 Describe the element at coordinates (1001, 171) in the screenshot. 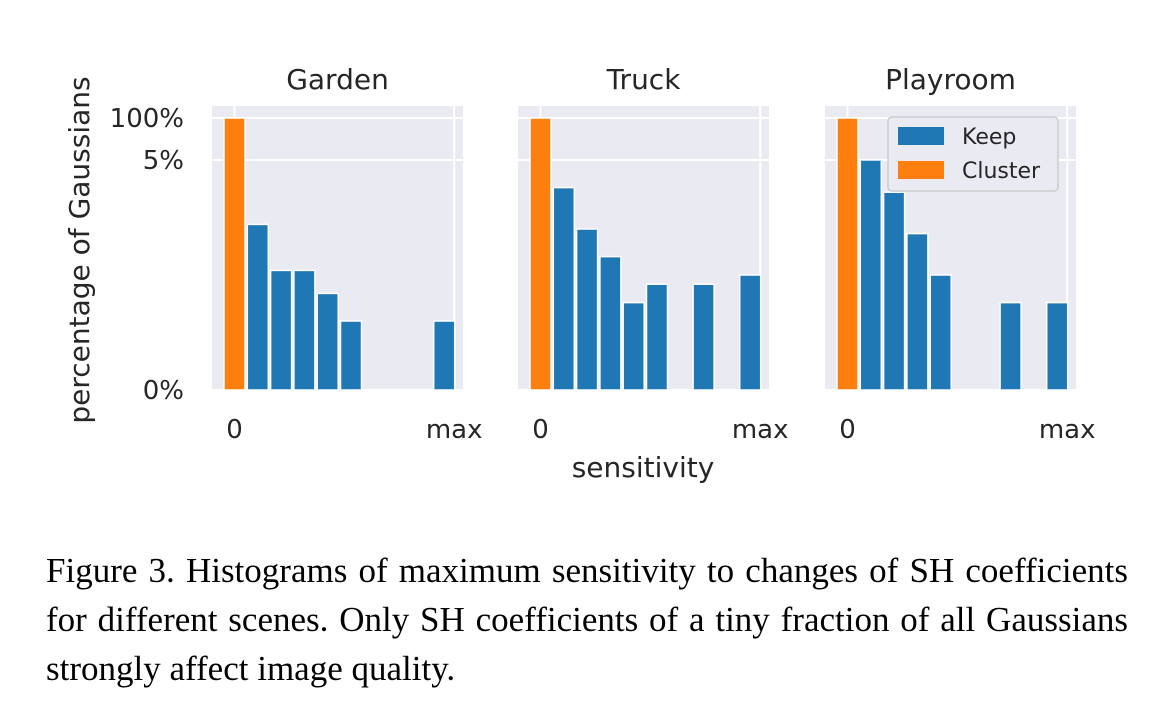

I see `legend-label-cluster: Cluster` at that location.